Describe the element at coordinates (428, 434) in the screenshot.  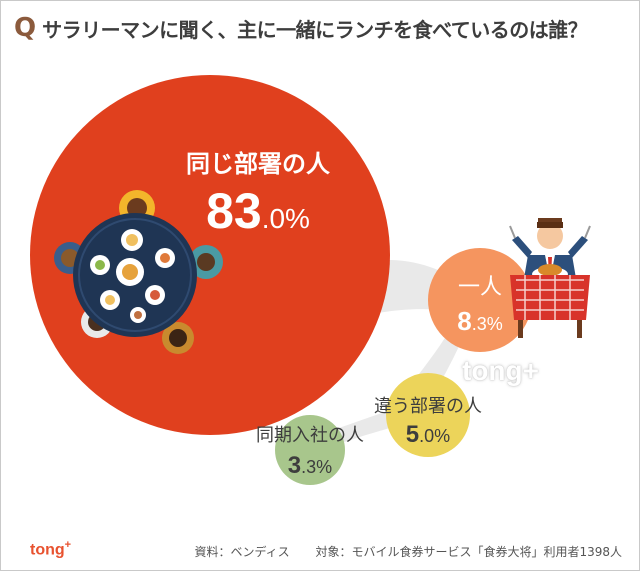
I see `value-label-other-department: 5.0%` at that location.